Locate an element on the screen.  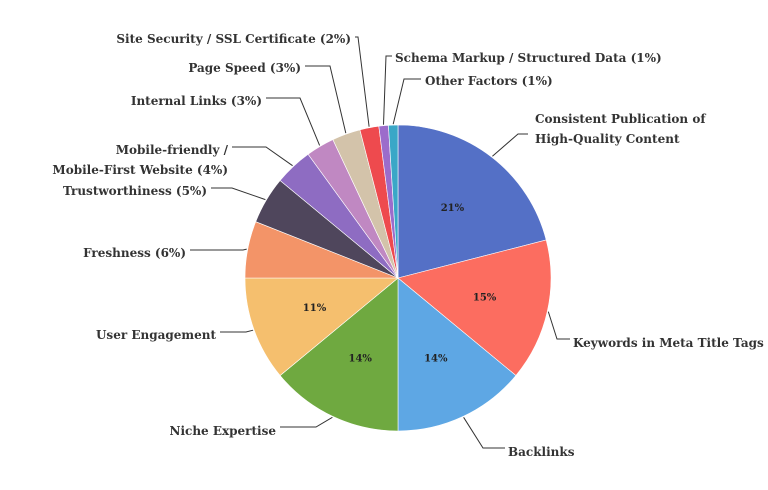
data-label-niche-expertise: 14% is located at coordinates (360, 358).